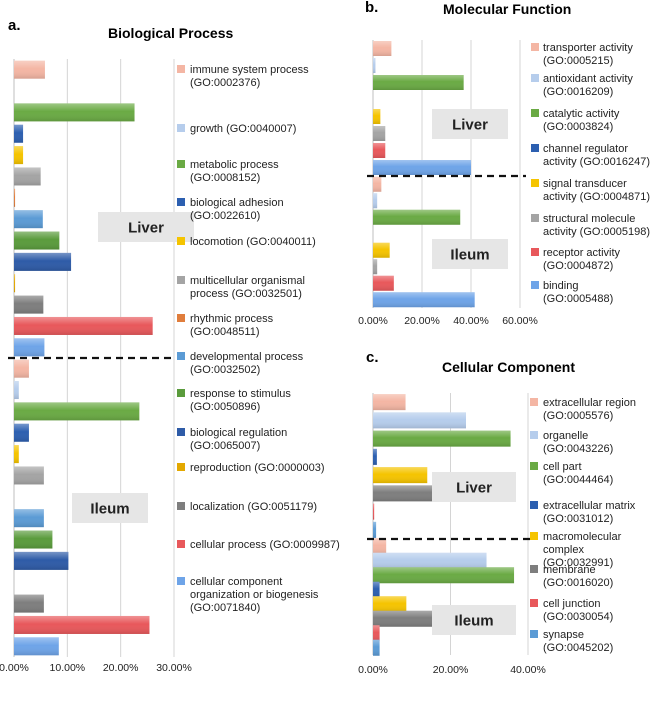  Describe the element at coordinates (247, 281) in the screenshot. I see `legend-label-a-5-0: multicellular organismal` at that location.